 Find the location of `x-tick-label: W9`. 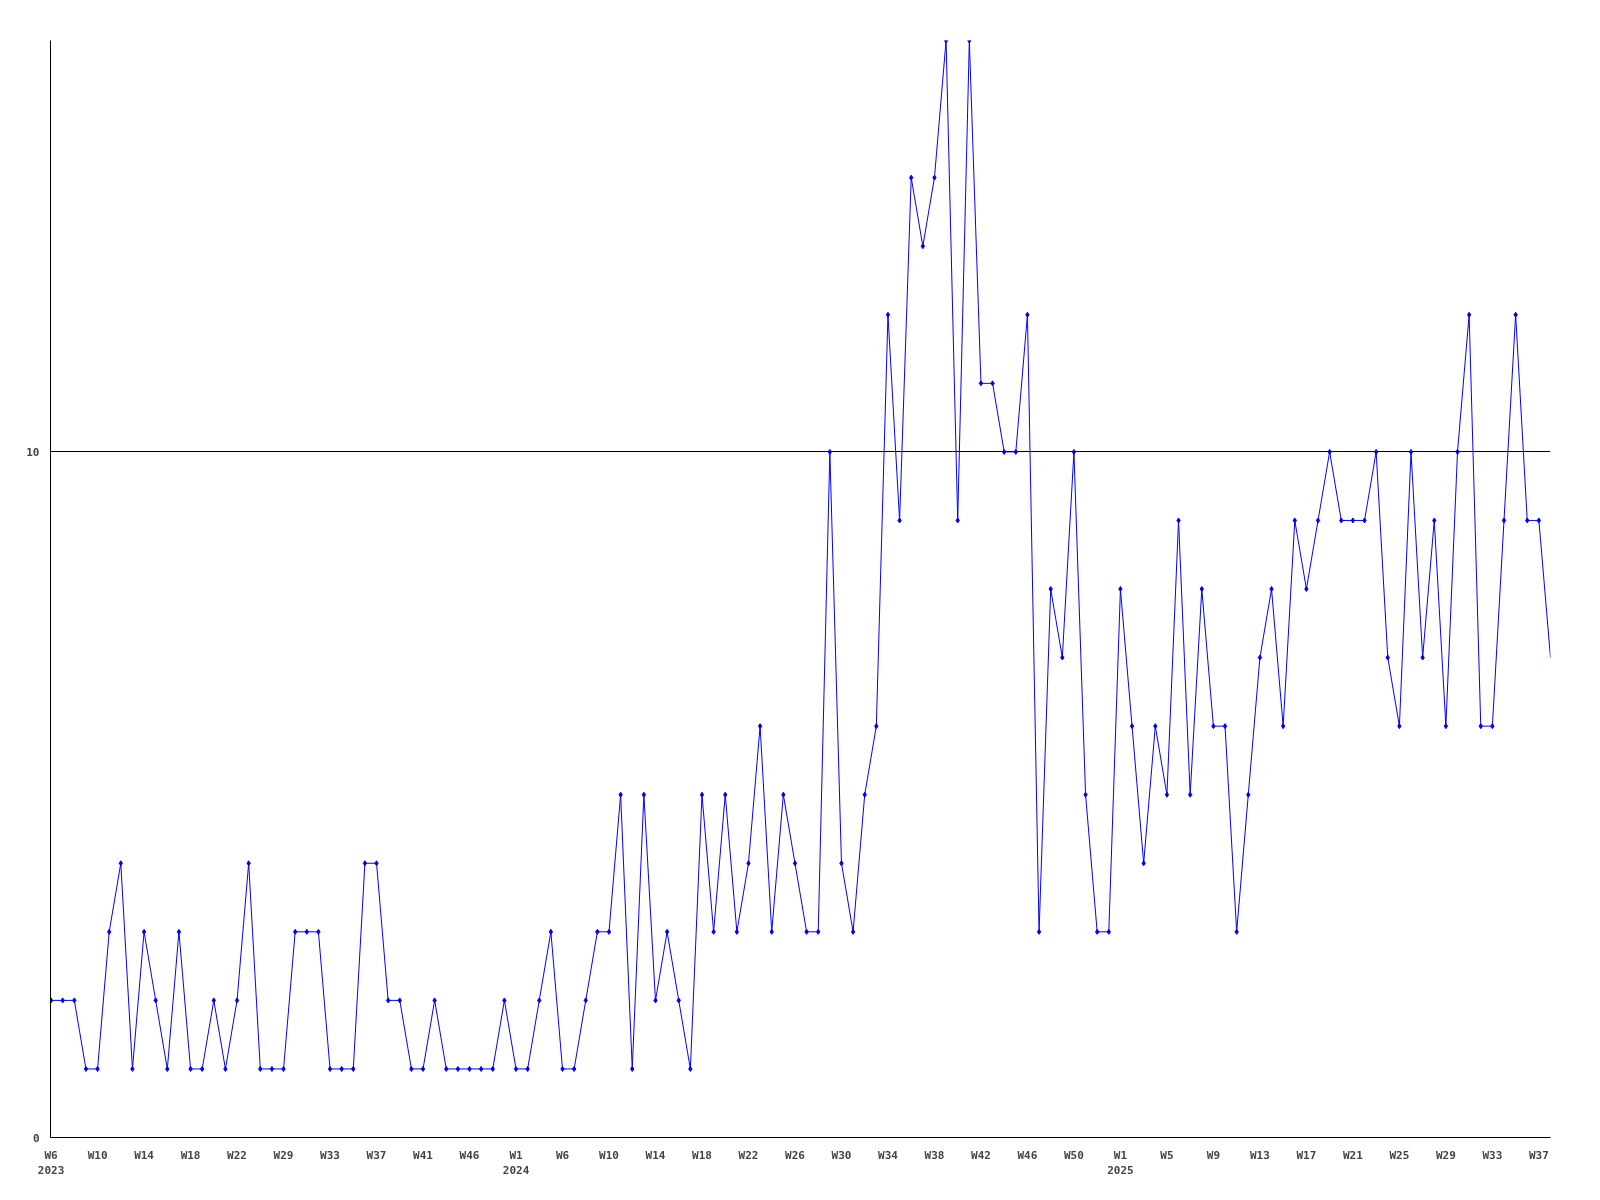

x-tick-label: W9 is located at coordinates (1213, 1155).